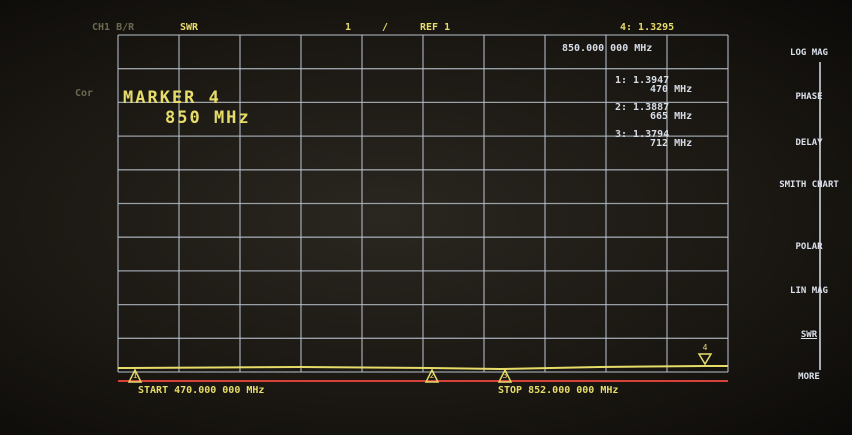 This screenshot has height=435, width=852. I want to click on marker-value: 3: 1.3794, so click(642, 134).